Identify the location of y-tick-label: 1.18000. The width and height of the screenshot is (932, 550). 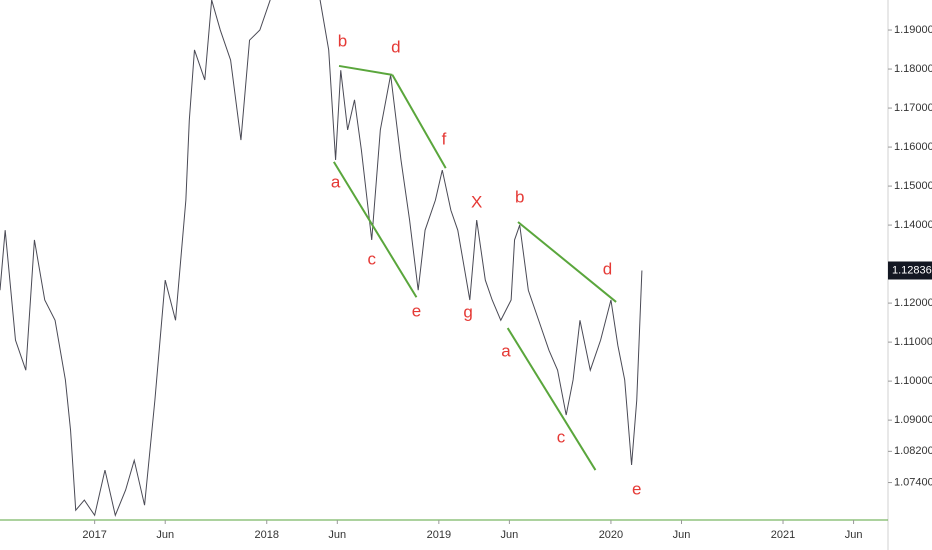
(913, 69).